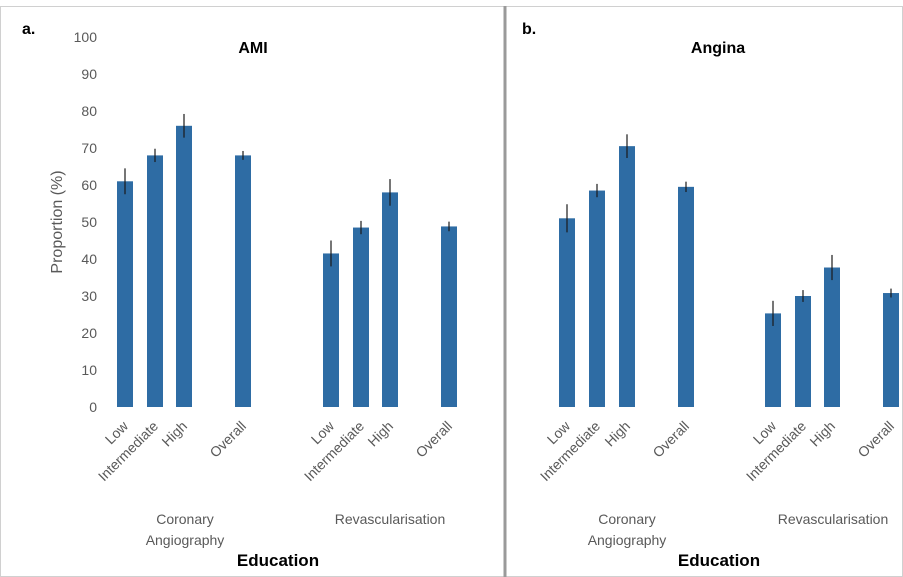 Image resolution: width=903 pixels, height=577 pixels. What do you see at coordinates (28, 29) in the screenshot?
I see `panel-letter: a.` at bounding box center [28, 29].